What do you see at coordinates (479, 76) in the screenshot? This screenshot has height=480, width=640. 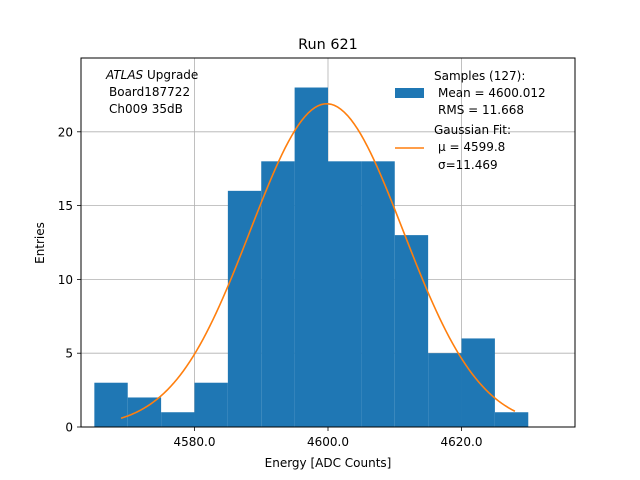 I see `legend-histogram-label: Samples (127):` at bounding box center [479, 76].